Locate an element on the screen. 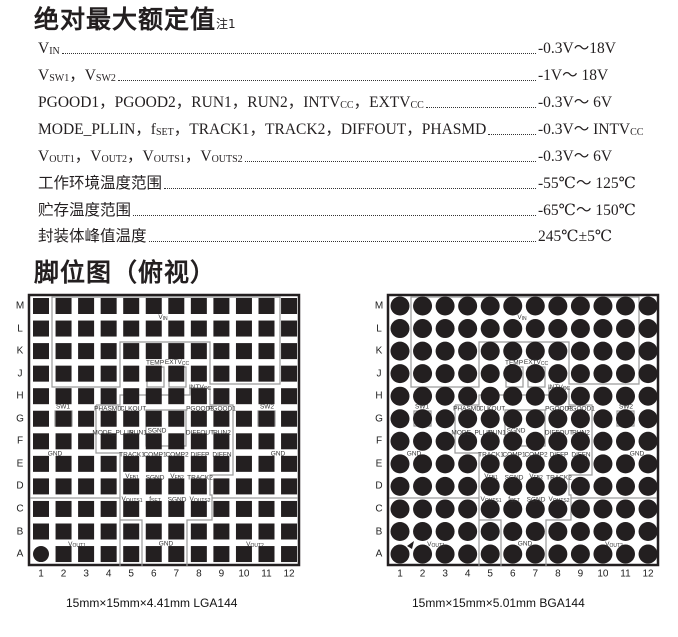  pad-E12 is located at coordinates (648, 464).